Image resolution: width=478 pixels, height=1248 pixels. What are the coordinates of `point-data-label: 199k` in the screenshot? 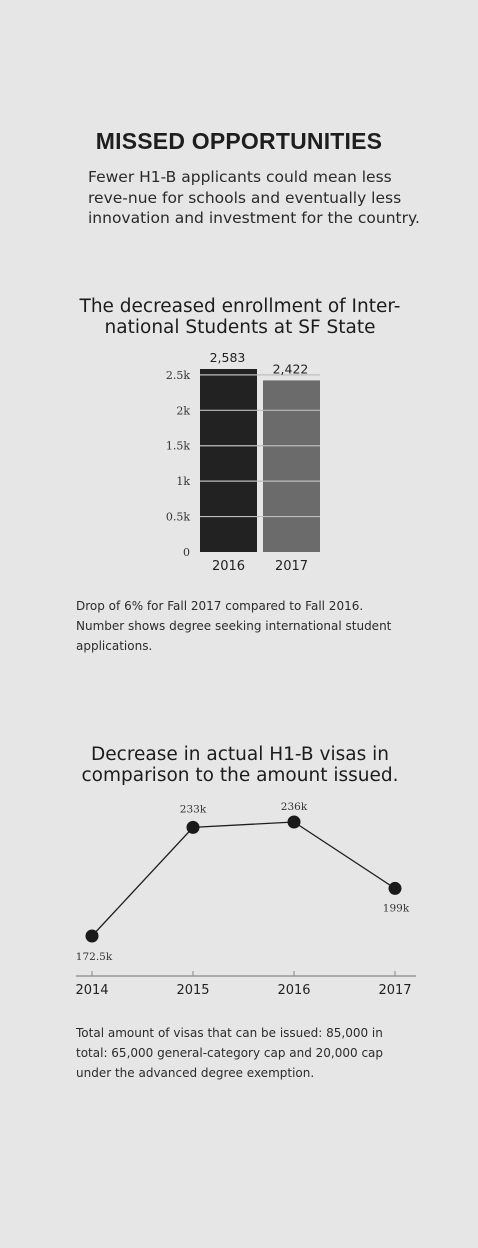 It's located at (396, 908).